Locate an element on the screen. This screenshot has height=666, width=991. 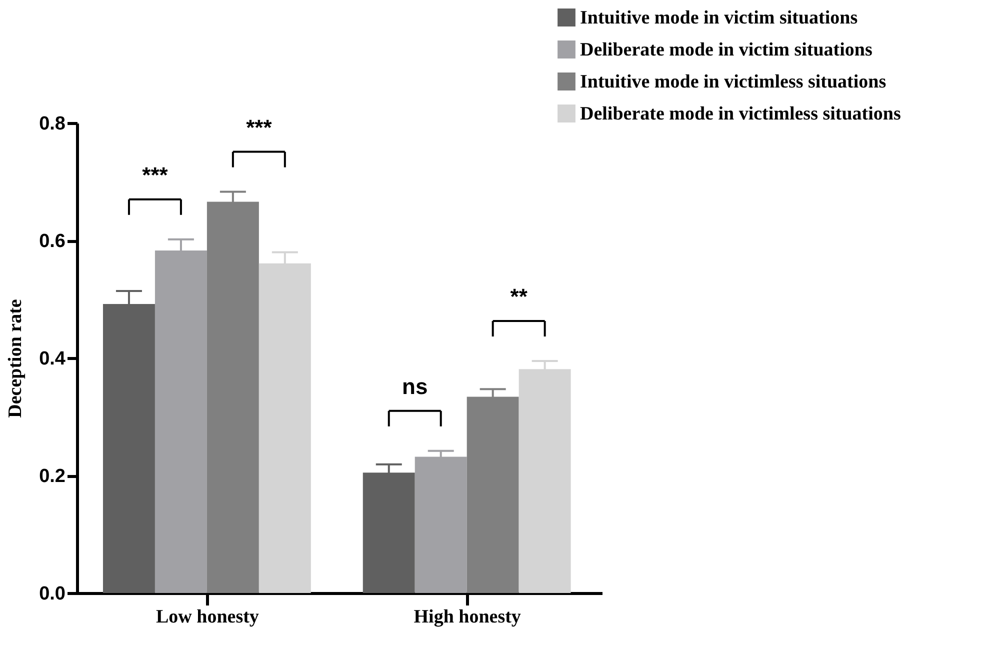
legend-label: Intuitive mode in victimless situations is located at coordinates (733, 82).